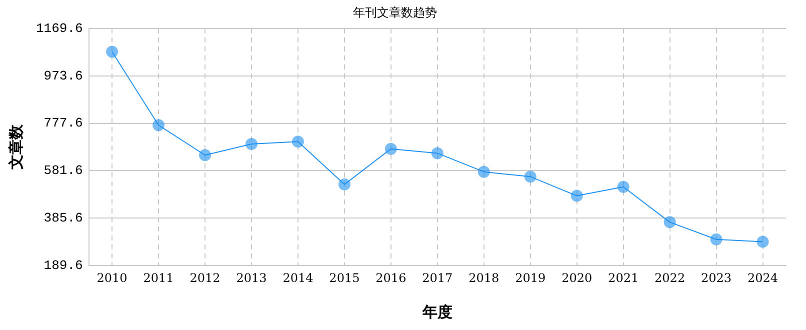  What do you see at coordinates (251, 277) in the screenshot?
I see `x-tick-label: 2013` at bounding box center [251, 277].